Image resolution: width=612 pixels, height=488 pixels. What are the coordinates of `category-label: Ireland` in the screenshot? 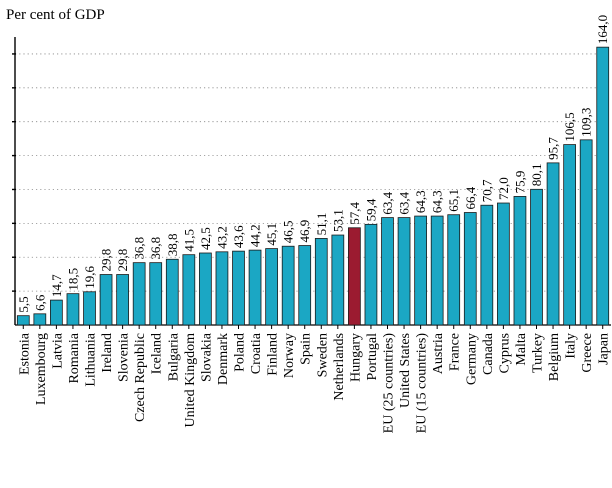 It's located at (107, 353).